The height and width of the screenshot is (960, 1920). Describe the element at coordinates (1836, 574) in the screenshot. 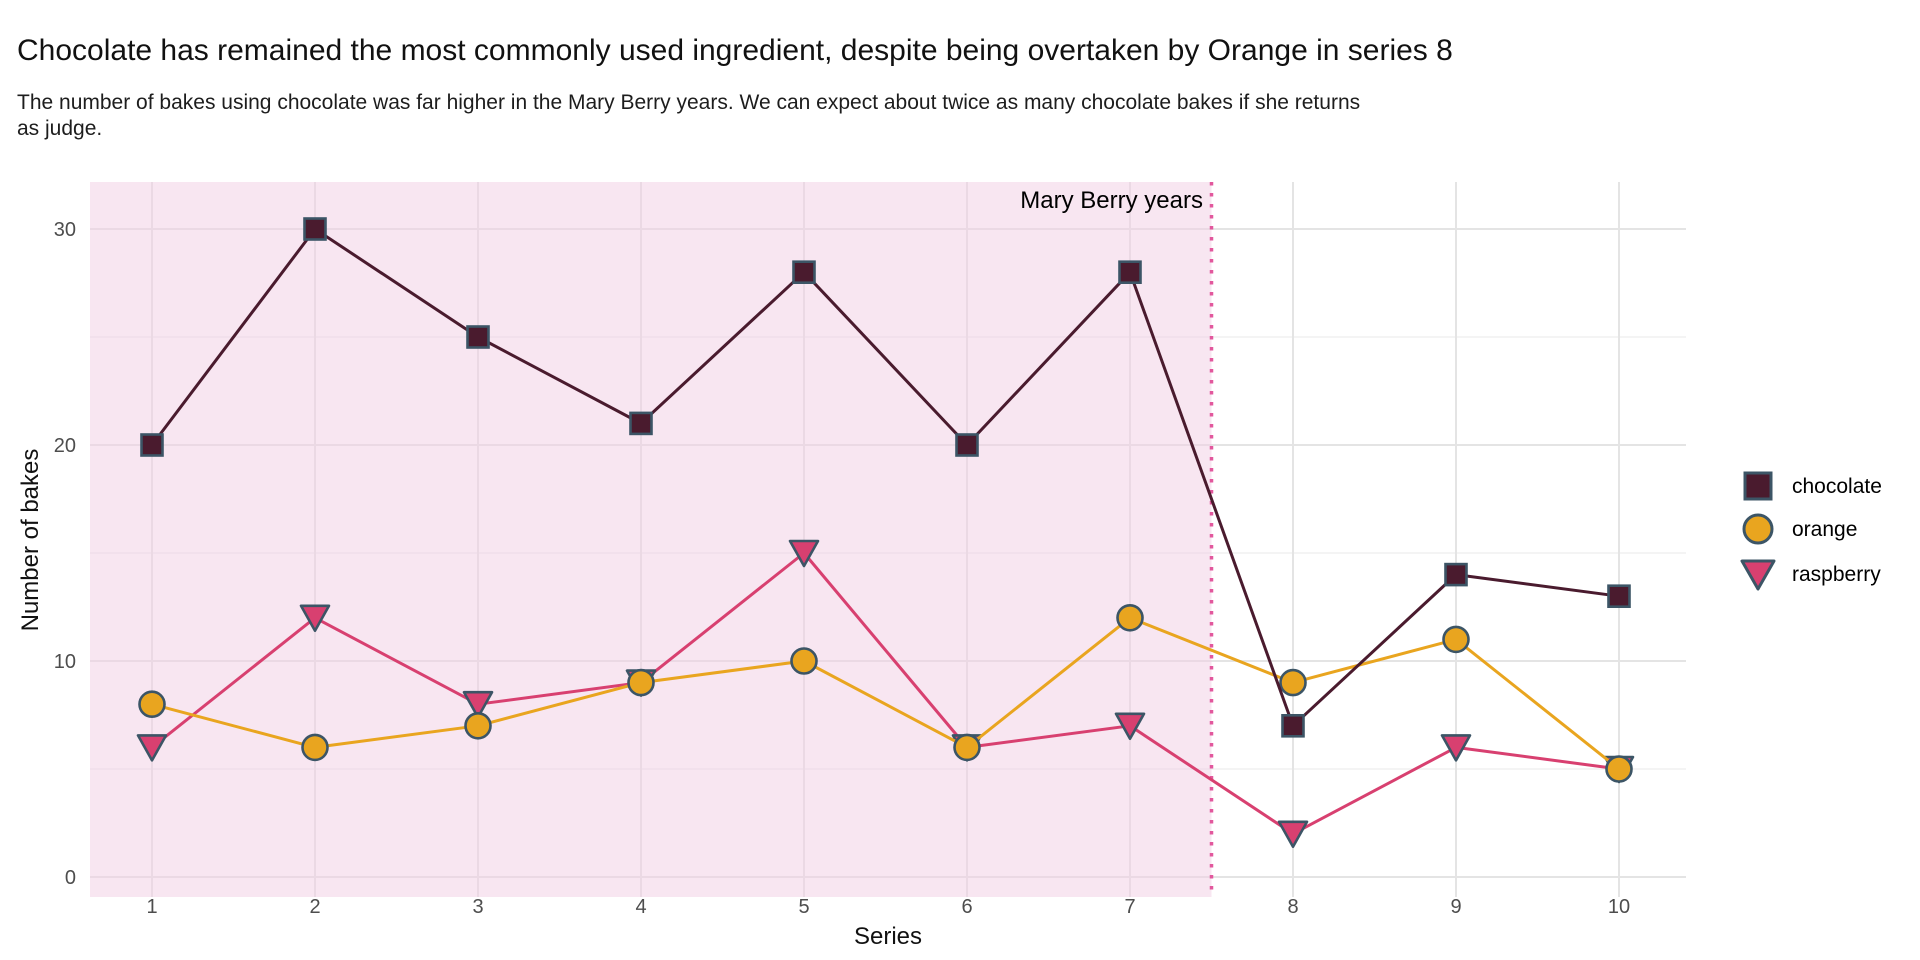

I see `legend-label-raspberry: raspberry` at that location.